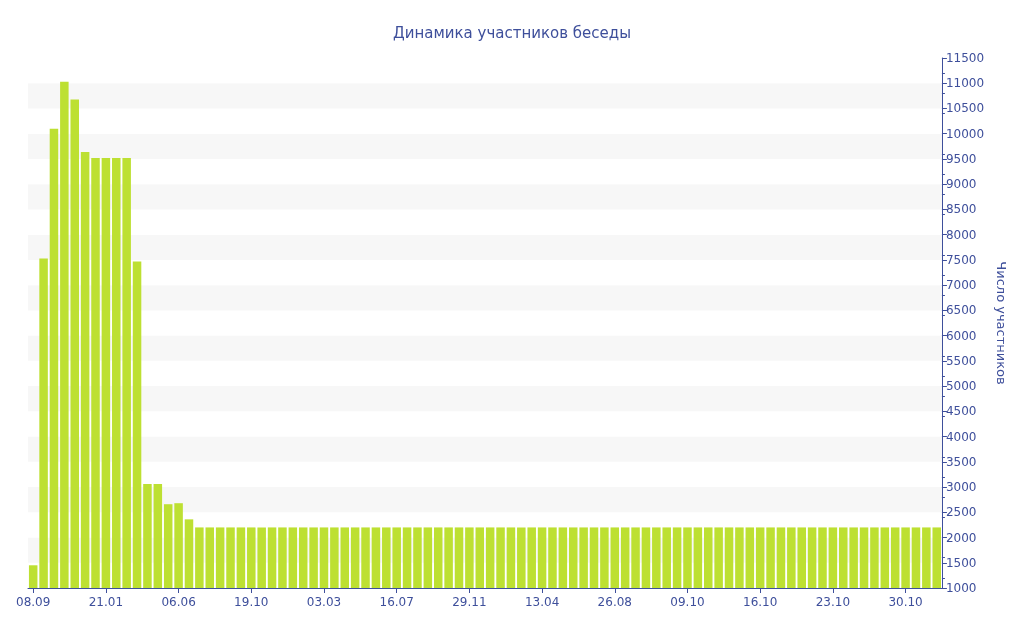 Image resolution: width=1024 pixels, height=640 pixels. What do you see at coordinates (961, 209) in the screenshot?
I see `y-tick-label: 8500` at bounding box center [961, 209].